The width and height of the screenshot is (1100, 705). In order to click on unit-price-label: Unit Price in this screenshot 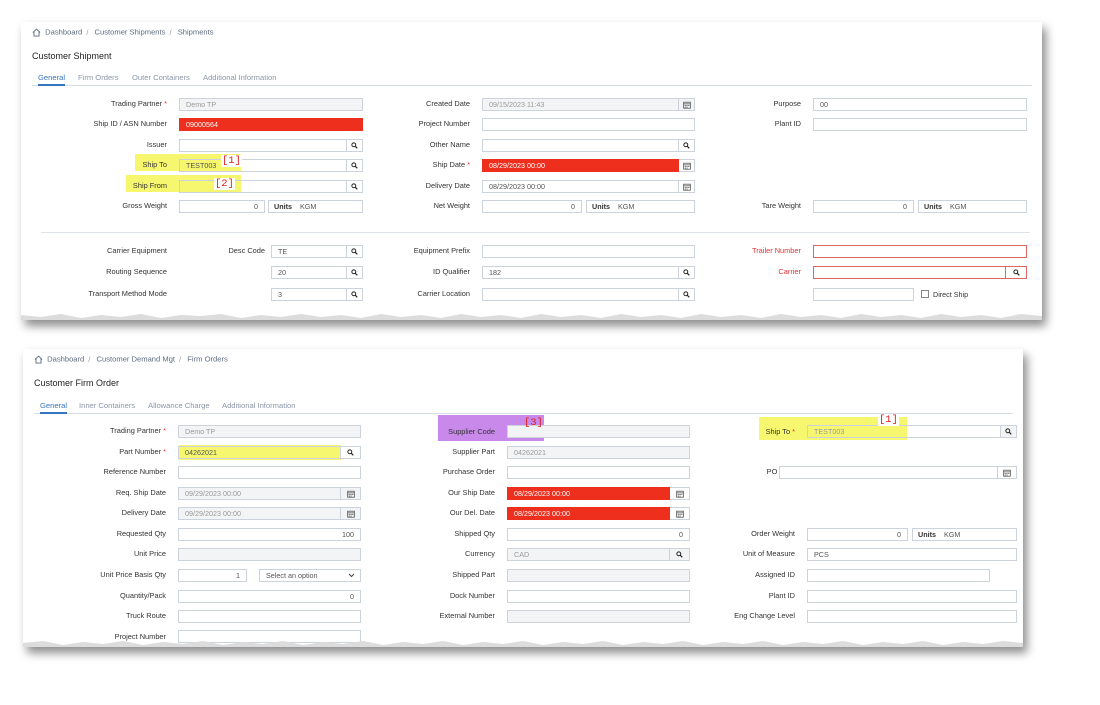, I will do `click(149, 553)`.